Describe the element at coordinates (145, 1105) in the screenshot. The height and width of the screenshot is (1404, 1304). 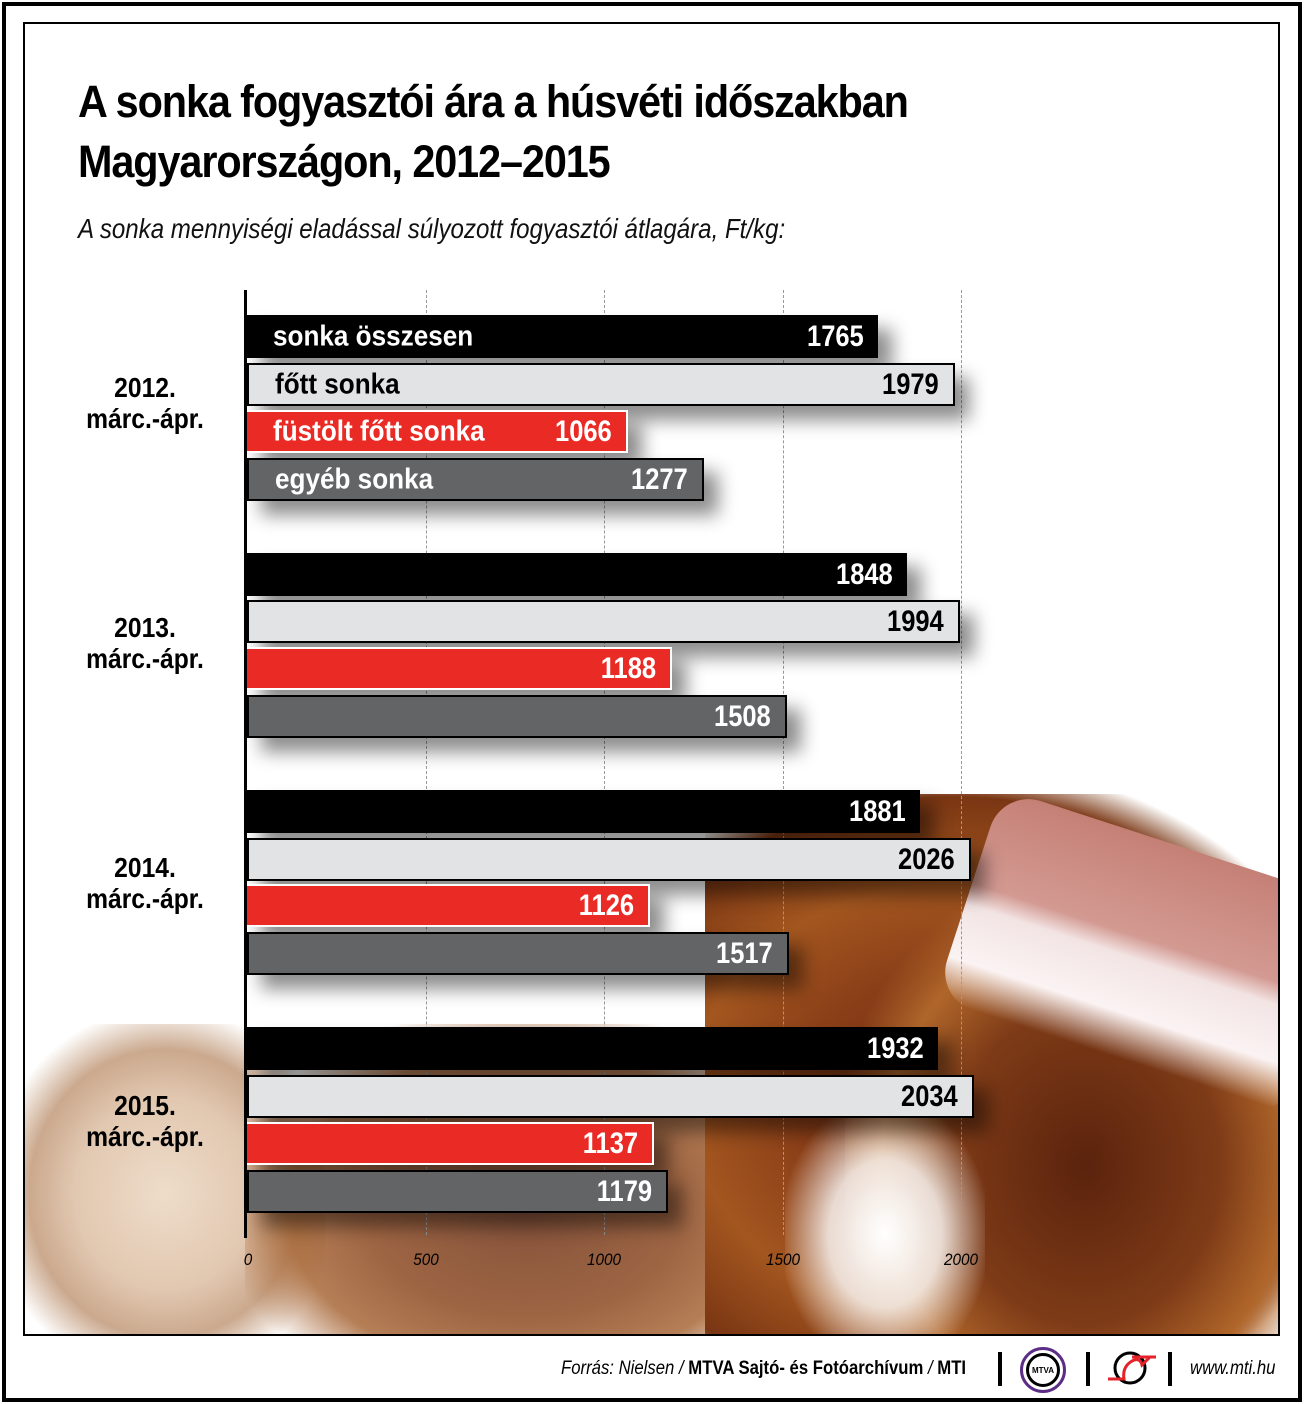
I see `group-year: 2015.` at that location.